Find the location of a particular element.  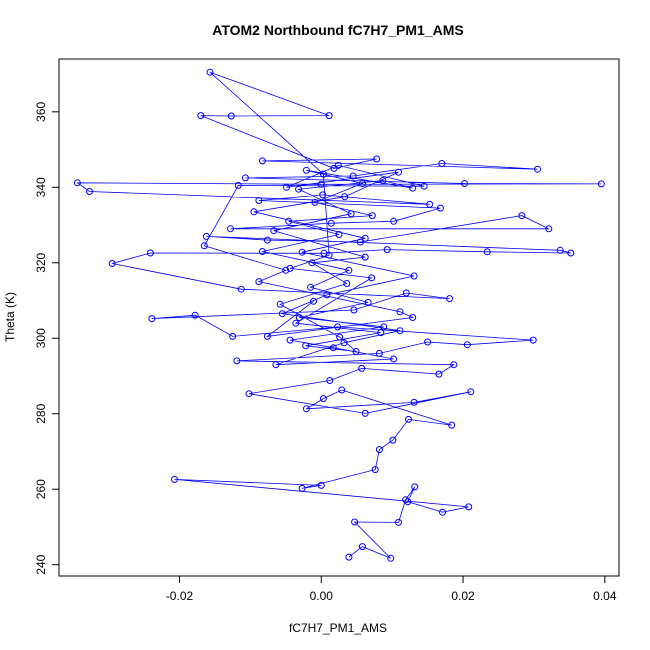

y-tick-label: 260 is located at coordinates (41, 489).